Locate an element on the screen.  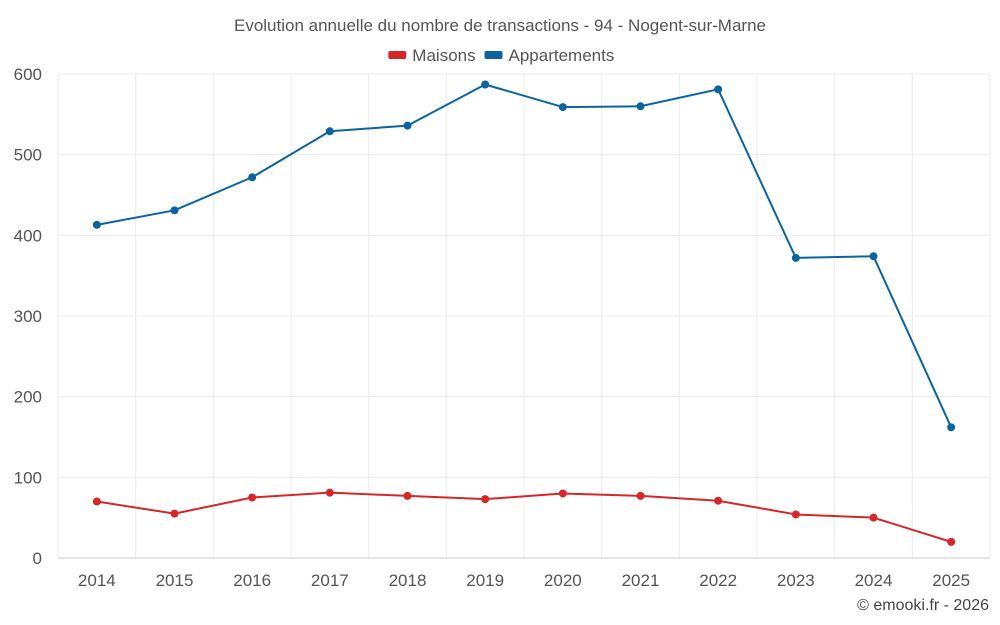
credit-text: © emooki.fr - 2026 is located at coordinates (923, 605).